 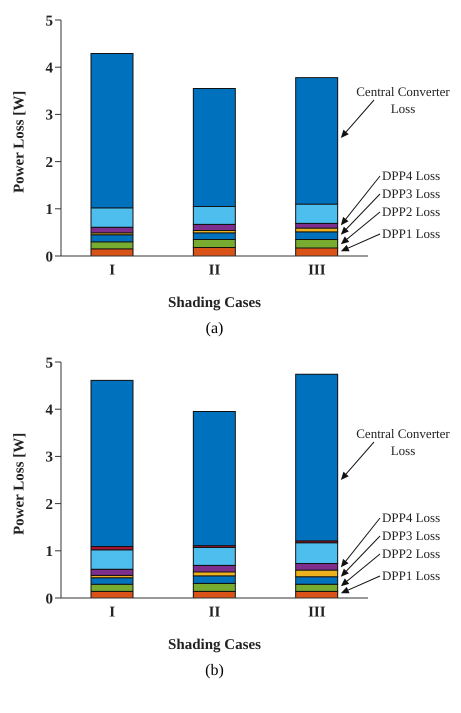 What do you see at coordinates (214, 329) in the screenshot?
I see `text: (a)` at bounding box center [214, 329].